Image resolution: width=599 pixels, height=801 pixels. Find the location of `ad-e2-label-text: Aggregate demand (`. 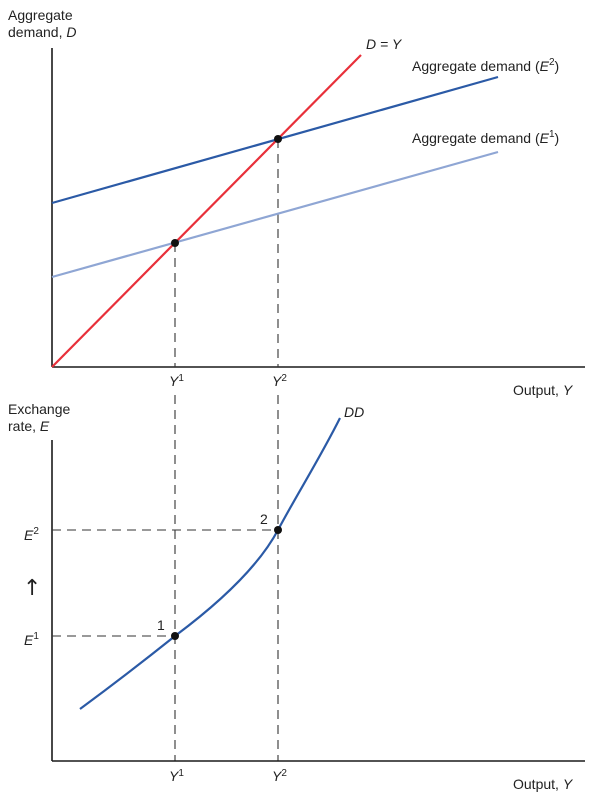

ad-e2-label-text: Aggregate demand ( is located at coordinates (476, 66).